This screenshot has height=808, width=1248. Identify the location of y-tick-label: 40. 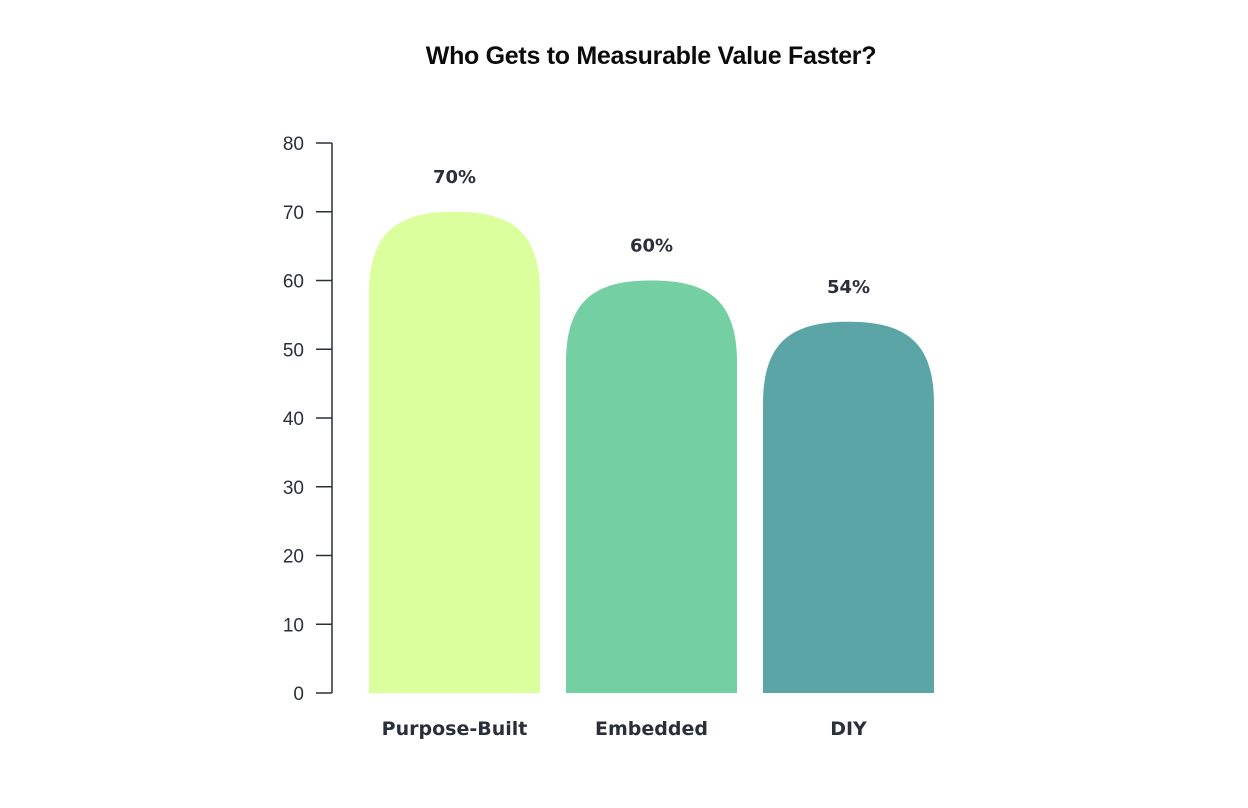
(293, 419).